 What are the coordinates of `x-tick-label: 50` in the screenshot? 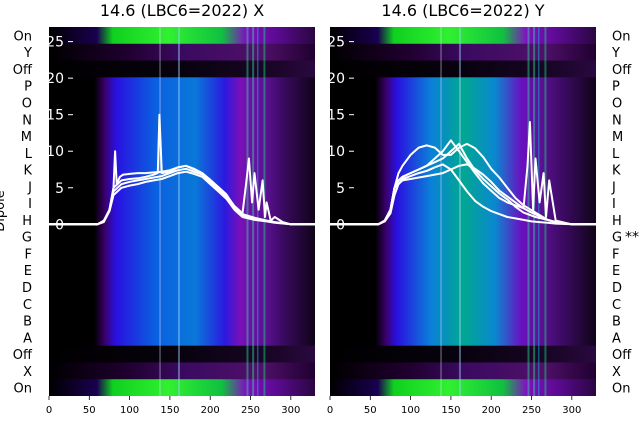 It's located at (89, 410).